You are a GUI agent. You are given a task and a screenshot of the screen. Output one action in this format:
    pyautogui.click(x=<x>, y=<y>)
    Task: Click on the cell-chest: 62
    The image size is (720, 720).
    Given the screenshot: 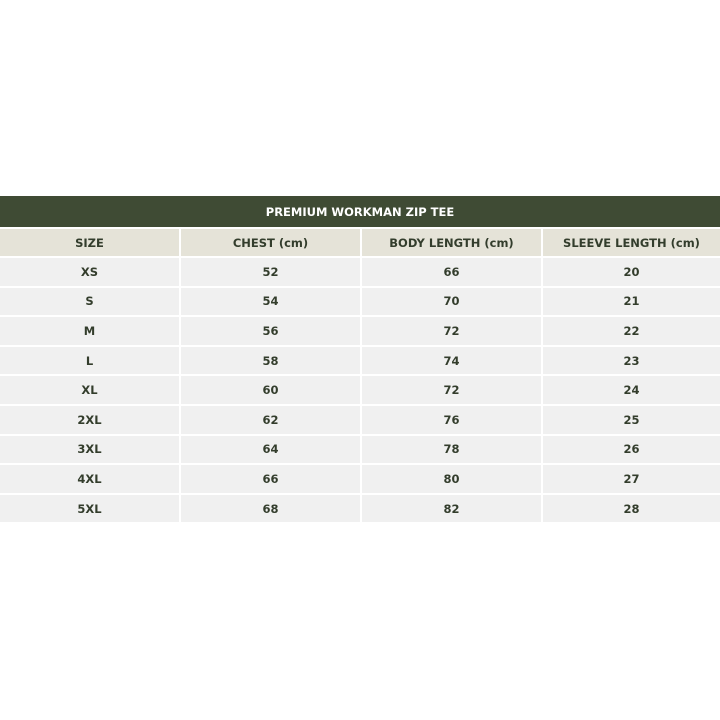 What is the action you would take?
    pyautogui.click(x=270, y=419)
    